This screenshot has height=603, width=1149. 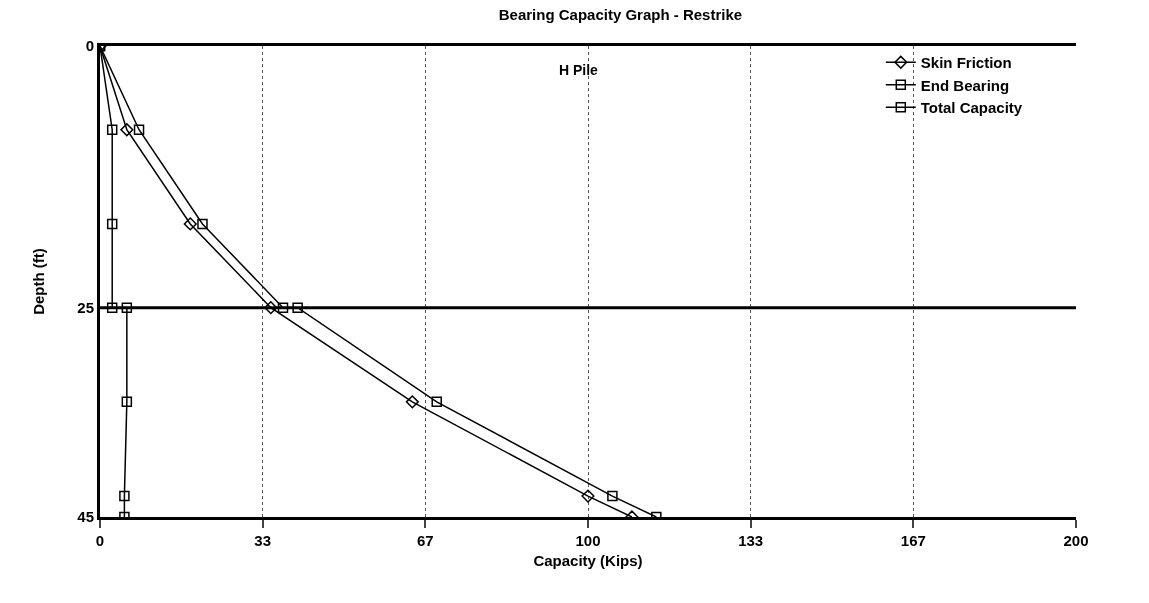 What do you see at coordinates (262, 540) in the screenshot?
I see `x-tick-label: 33` at bounding box center [262, 540].